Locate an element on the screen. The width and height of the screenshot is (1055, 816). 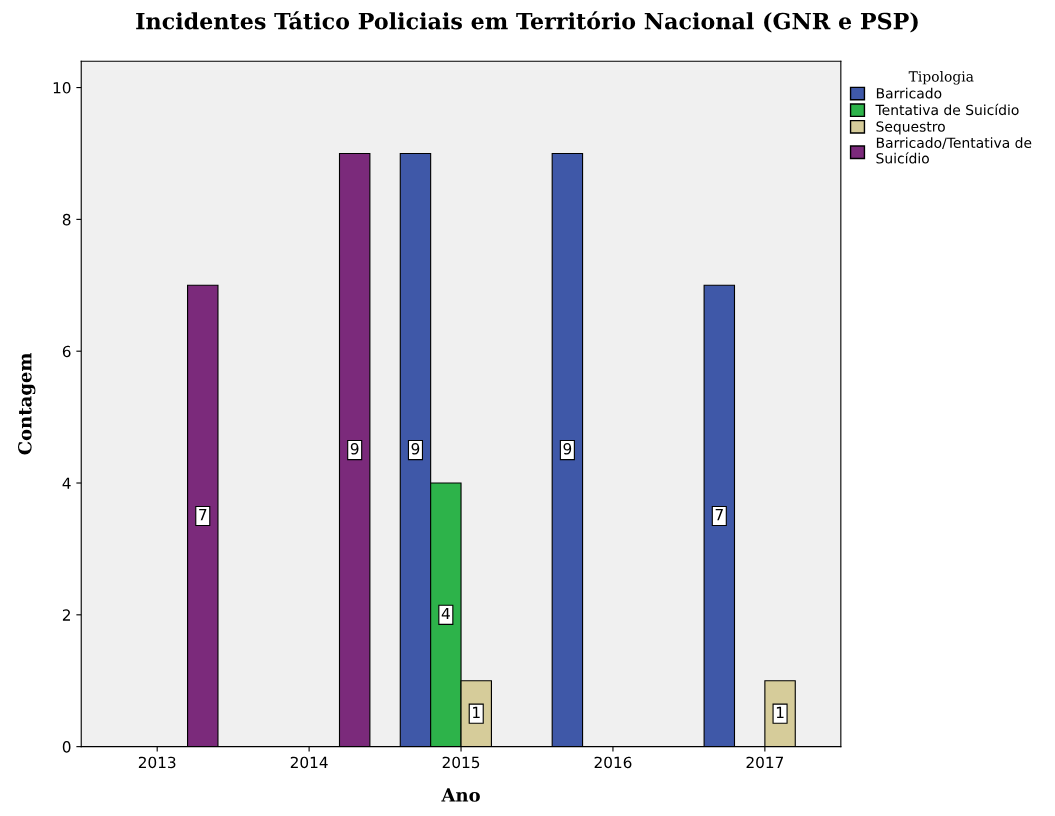
y-tick-label: 8 is located at coordinates (66, 219).